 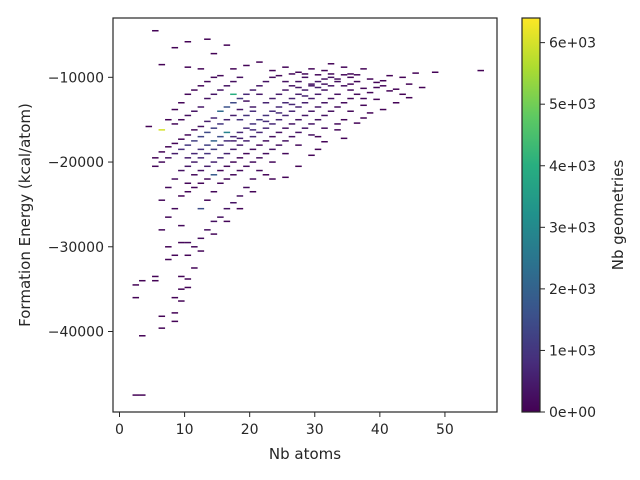 What do you see at coordinates (445, 430) in the screenshot?
I see `x-tick-label: 50` at bounding box center [445, 430].